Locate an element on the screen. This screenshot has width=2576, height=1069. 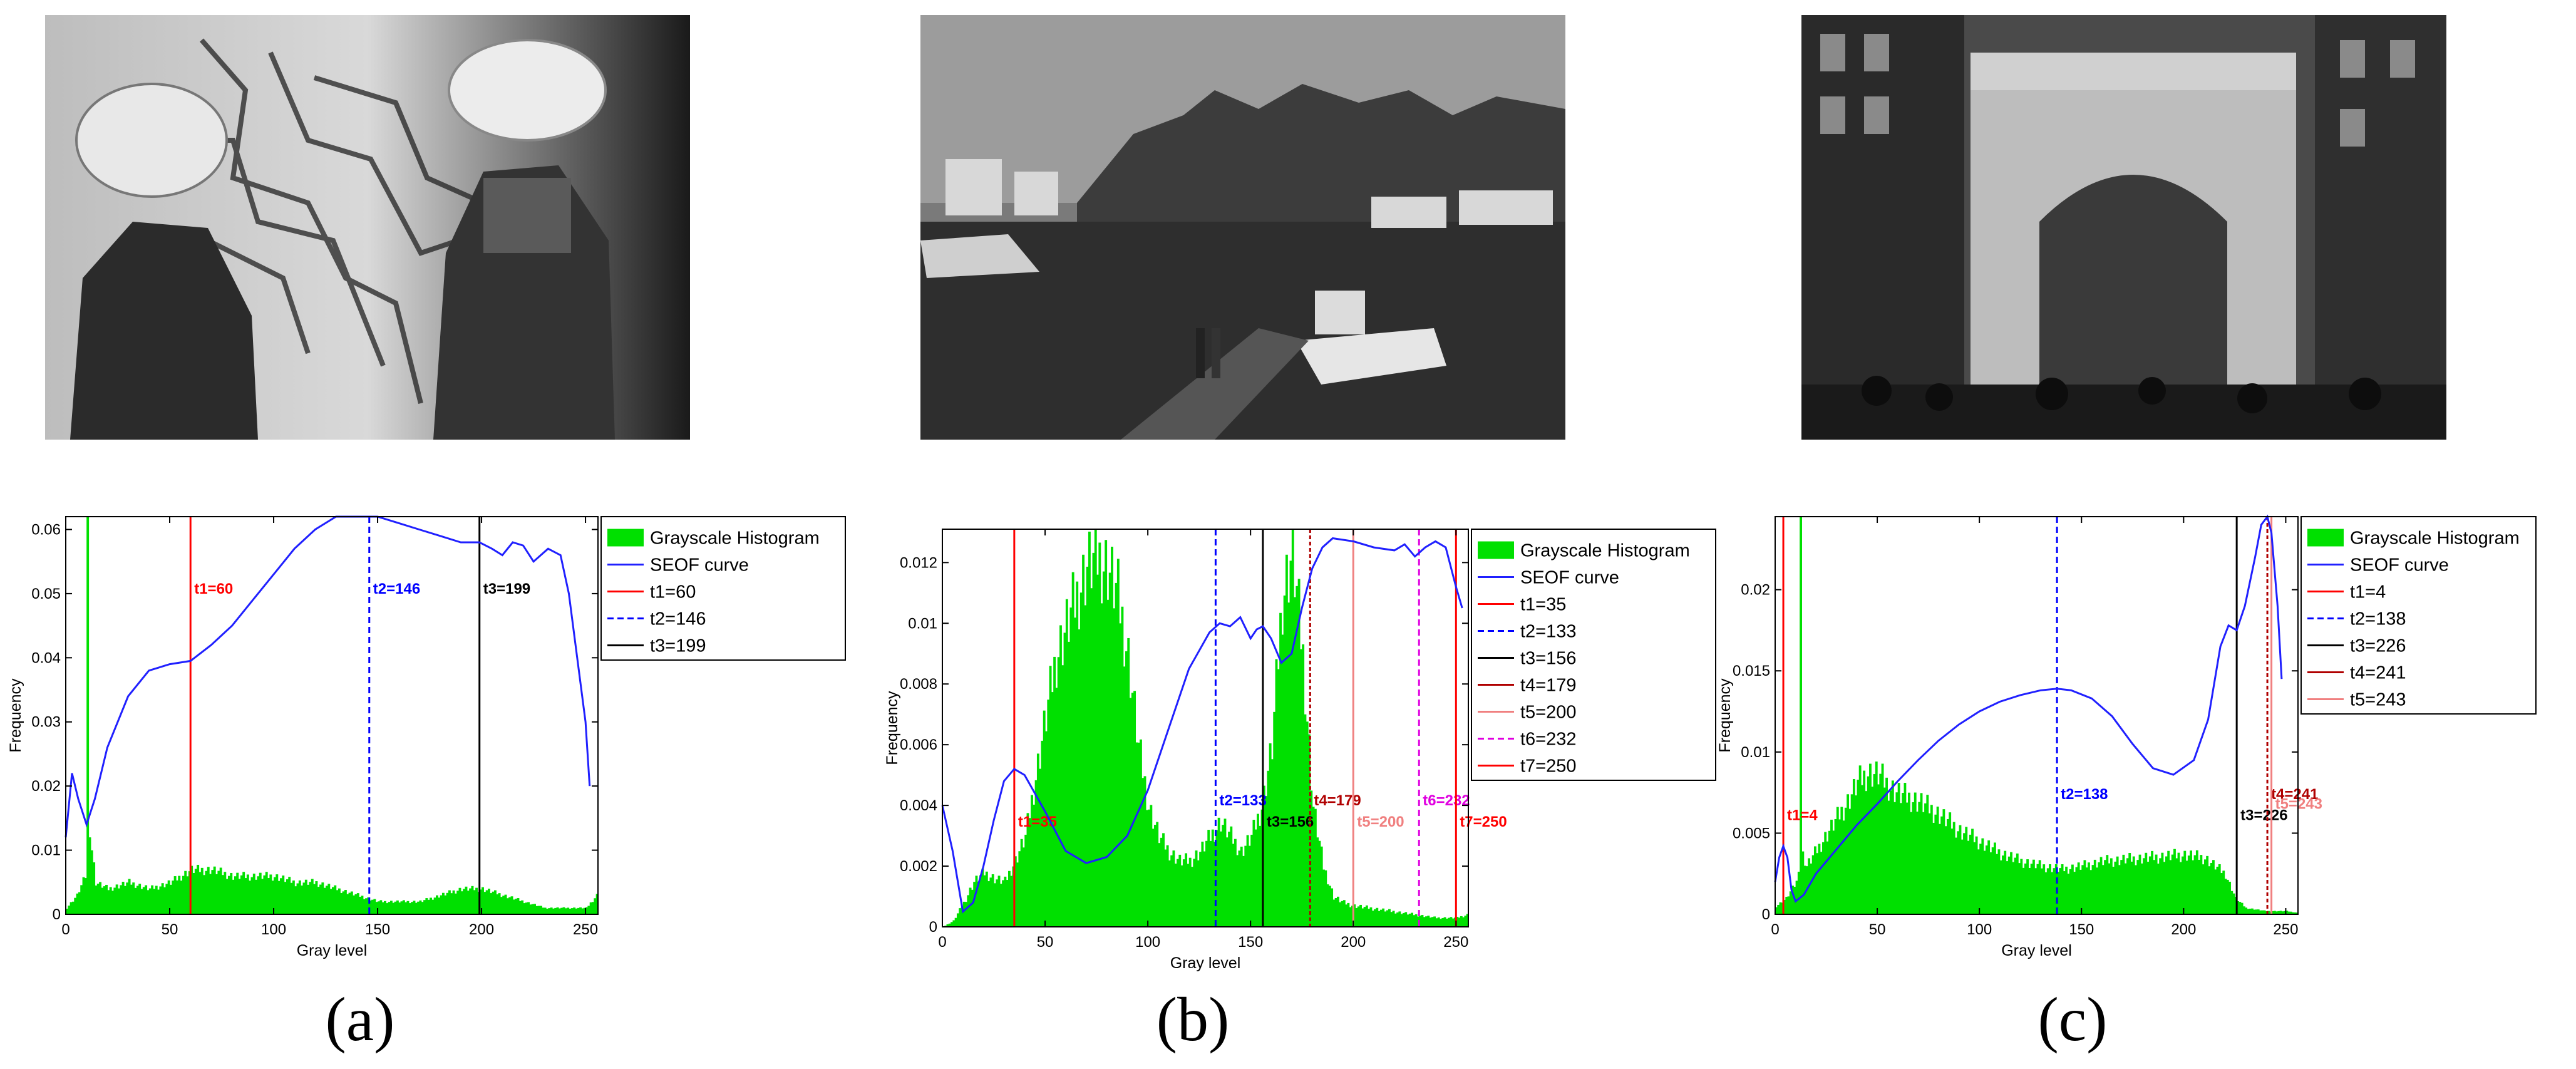
y-tick-label: 0.012 is located at coordinates (919, 562).